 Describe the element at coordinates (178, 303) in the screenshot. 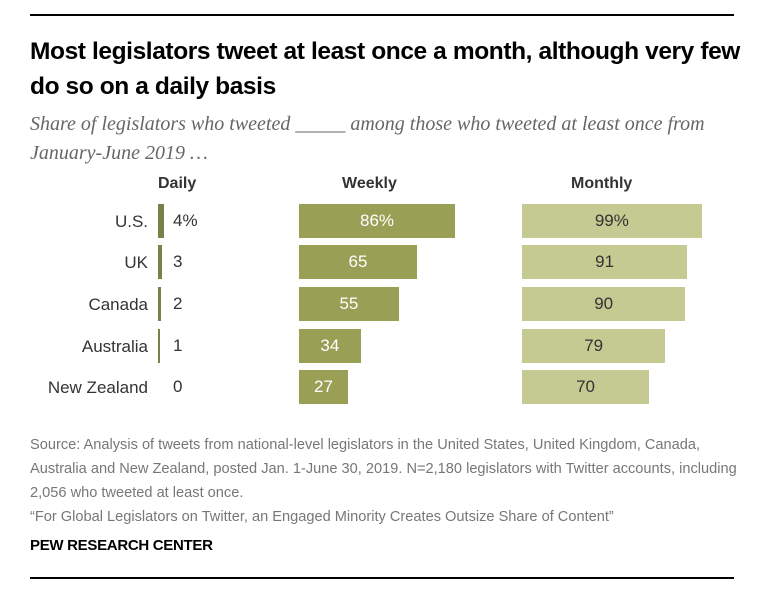

I see `data-label-daily: 2` at that location.